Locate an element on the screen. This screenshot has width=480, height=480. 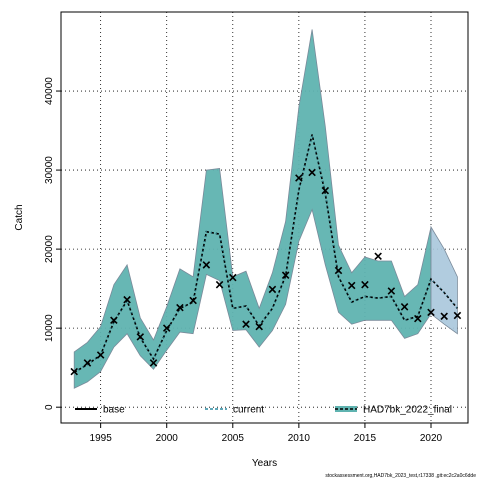
y-tick-label: 20000 is located at coordinates (49, 249).